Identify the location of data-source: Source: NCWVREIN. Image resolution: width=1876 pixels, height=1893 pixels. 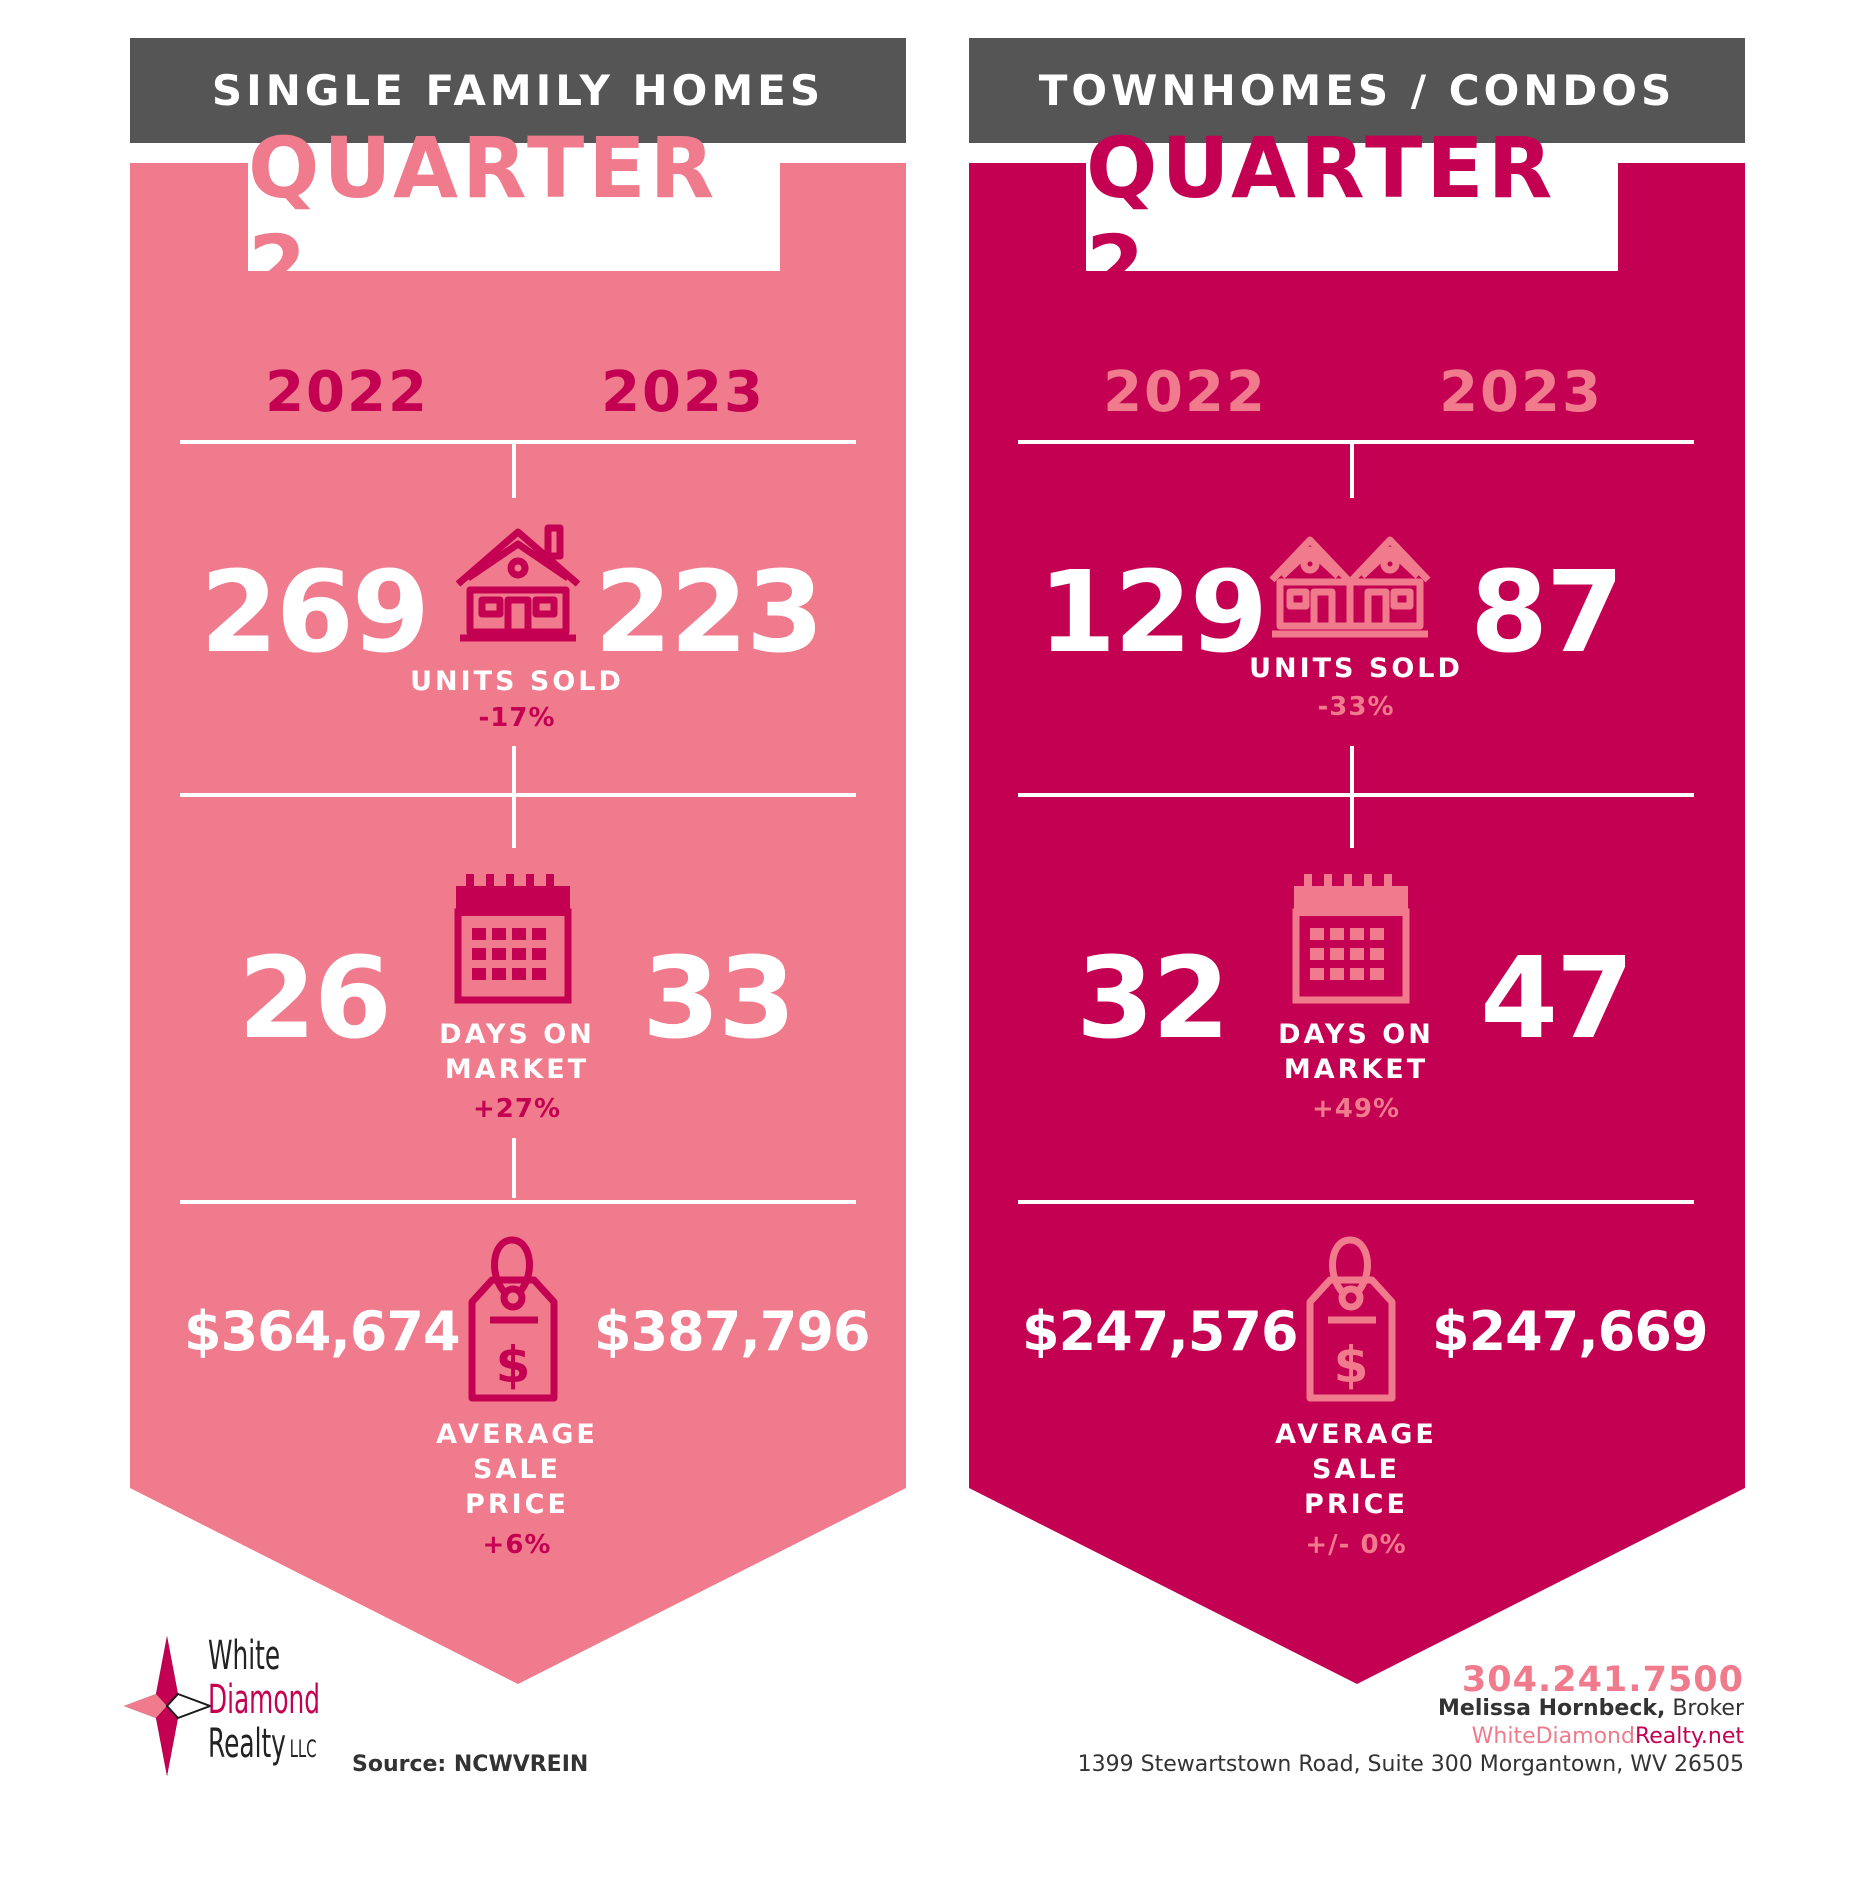
(470, 1764).